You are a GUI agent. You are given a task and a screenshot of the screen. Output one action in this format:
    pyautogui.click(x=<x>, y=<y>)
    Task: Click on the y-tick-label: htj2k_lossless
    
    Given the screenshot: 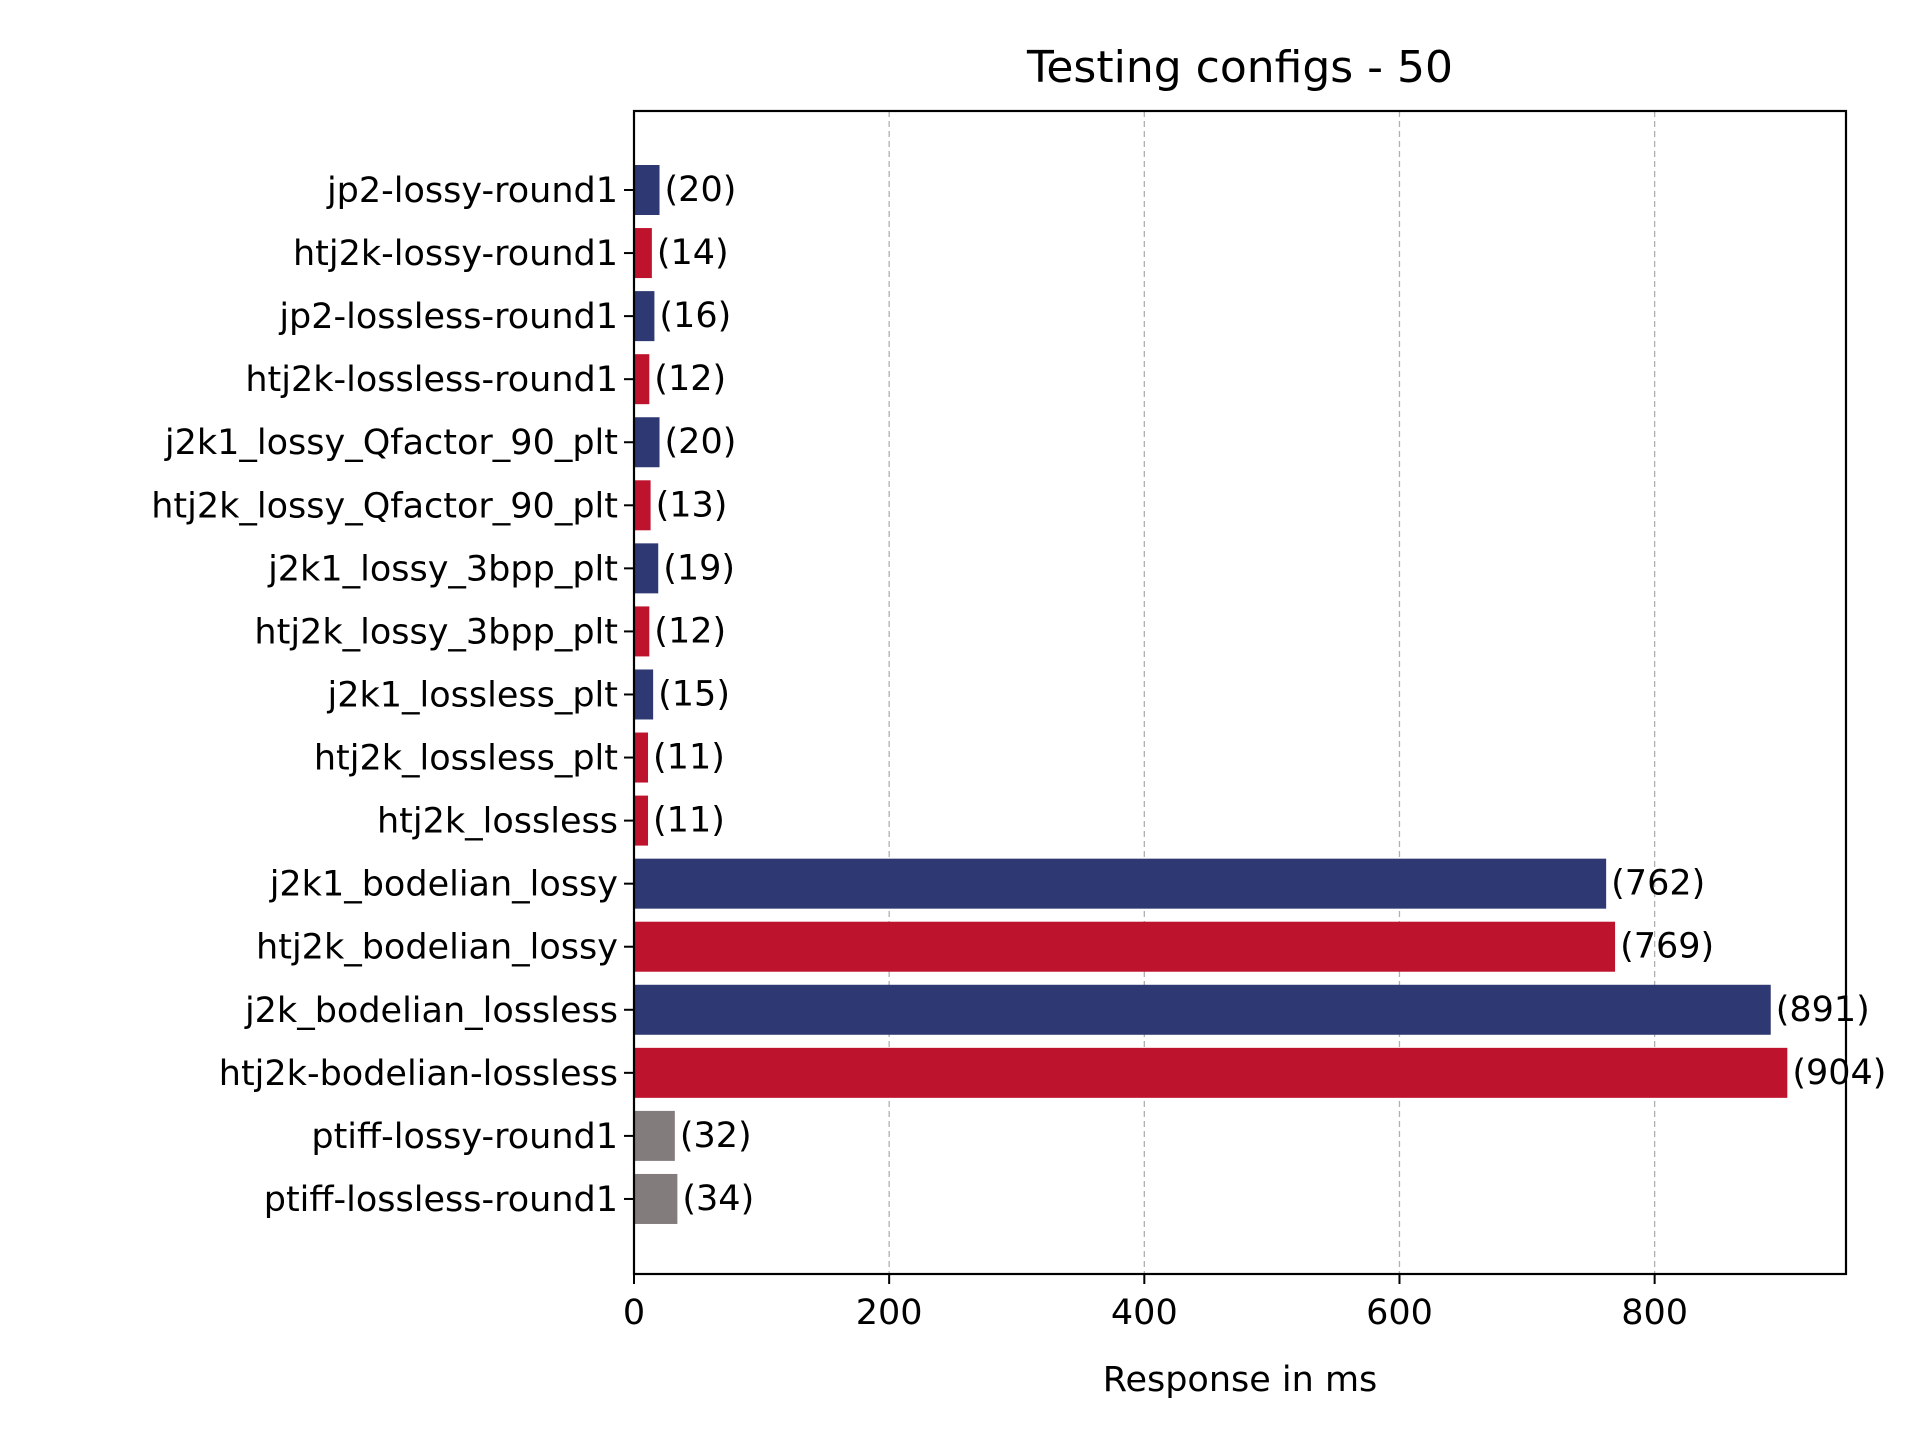 What is the action you would take?
    pyautogui.click(x=497, y=822)
    